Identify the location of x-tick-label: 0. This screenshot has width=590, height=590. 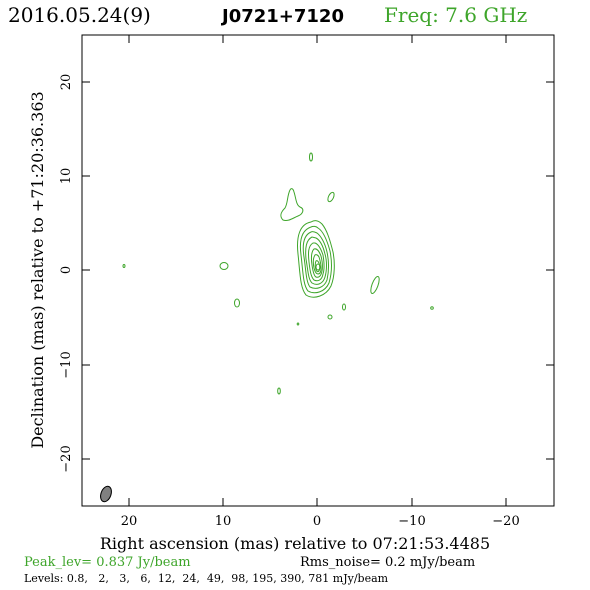
(317, 521).